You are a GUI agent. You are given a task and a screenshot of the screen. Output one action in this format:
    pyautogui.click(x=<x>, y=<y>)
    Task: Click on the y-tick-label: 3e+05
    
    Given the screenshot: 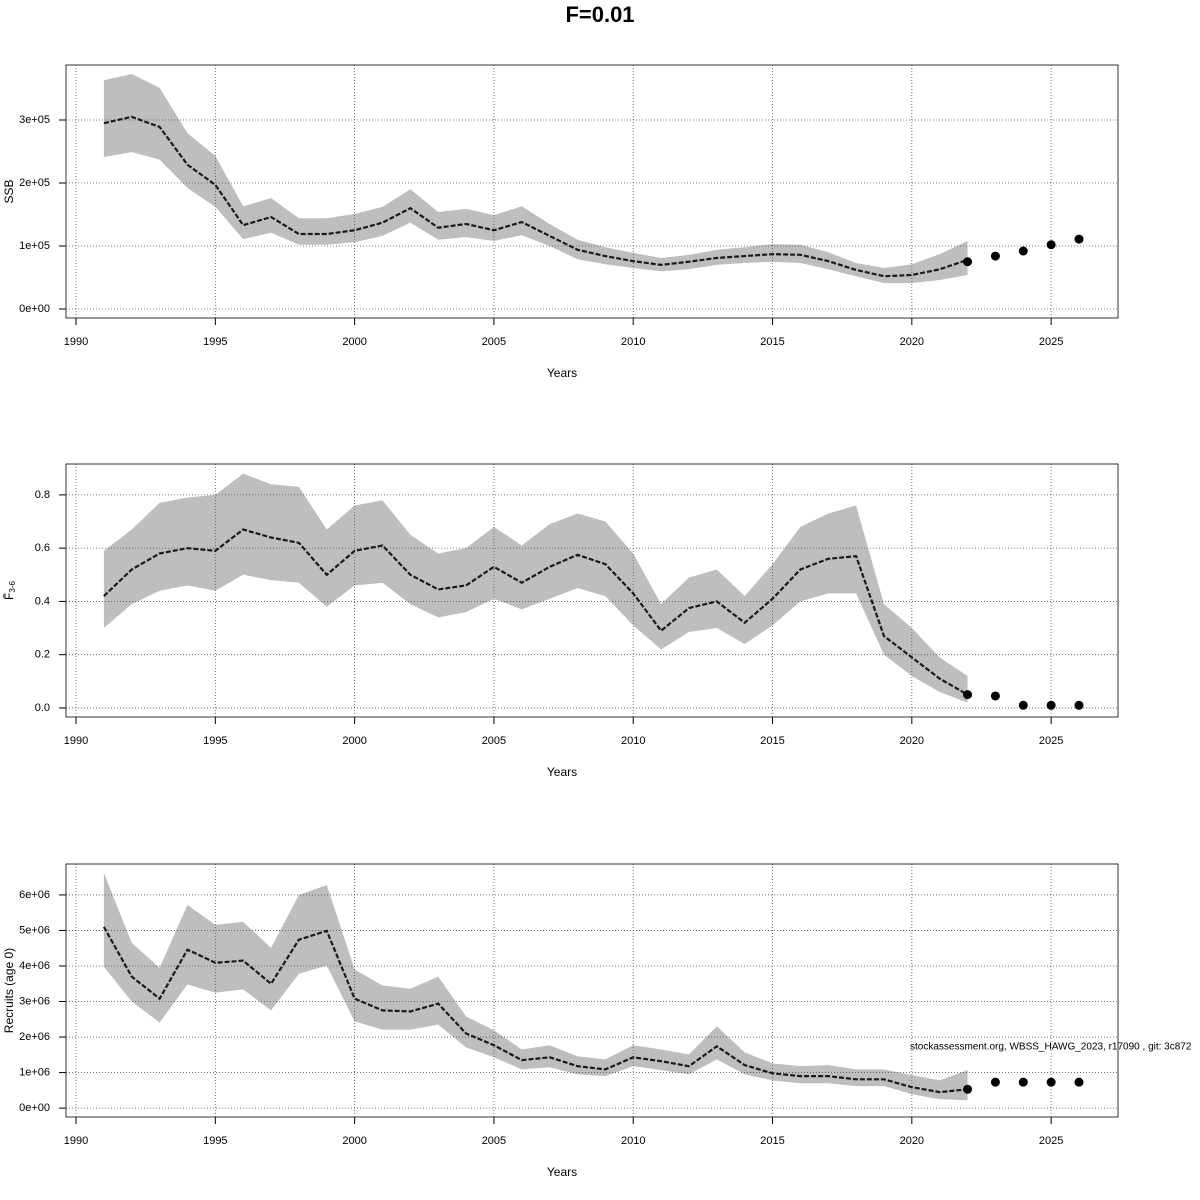 What is the action you would take?
    pyautogui.click(x=34, y=120)
    